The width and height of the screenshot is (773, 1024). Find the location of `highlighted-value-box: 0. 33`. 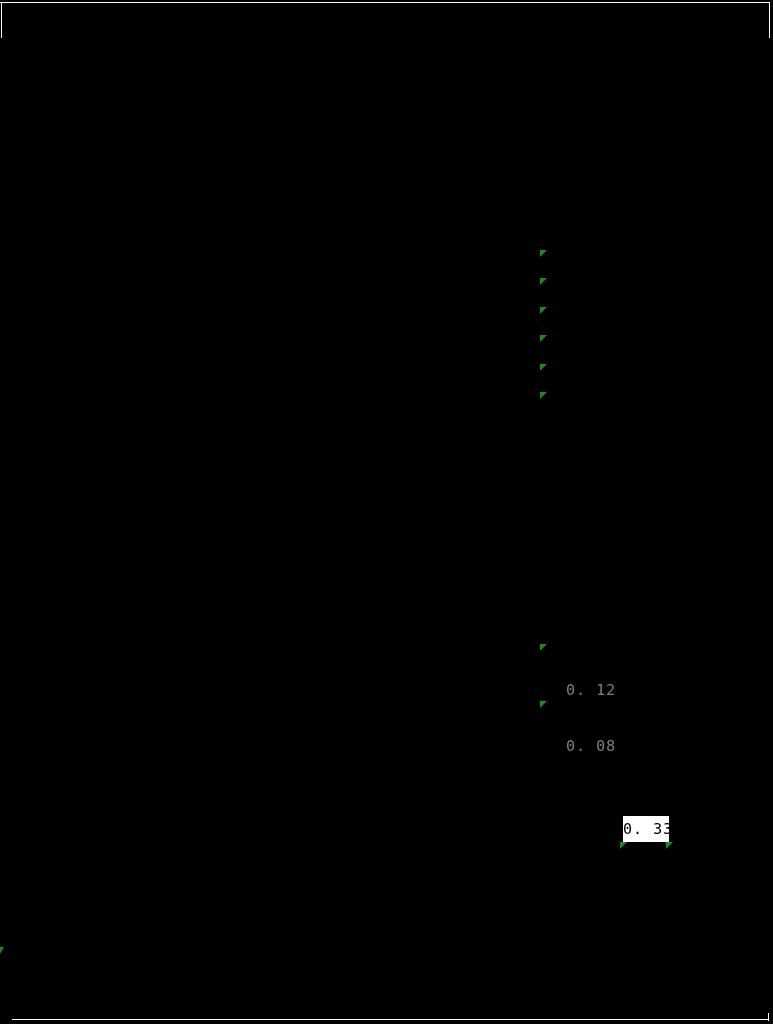

highlighted-value-box: 0. 33 is located at coordinates (647, 829).